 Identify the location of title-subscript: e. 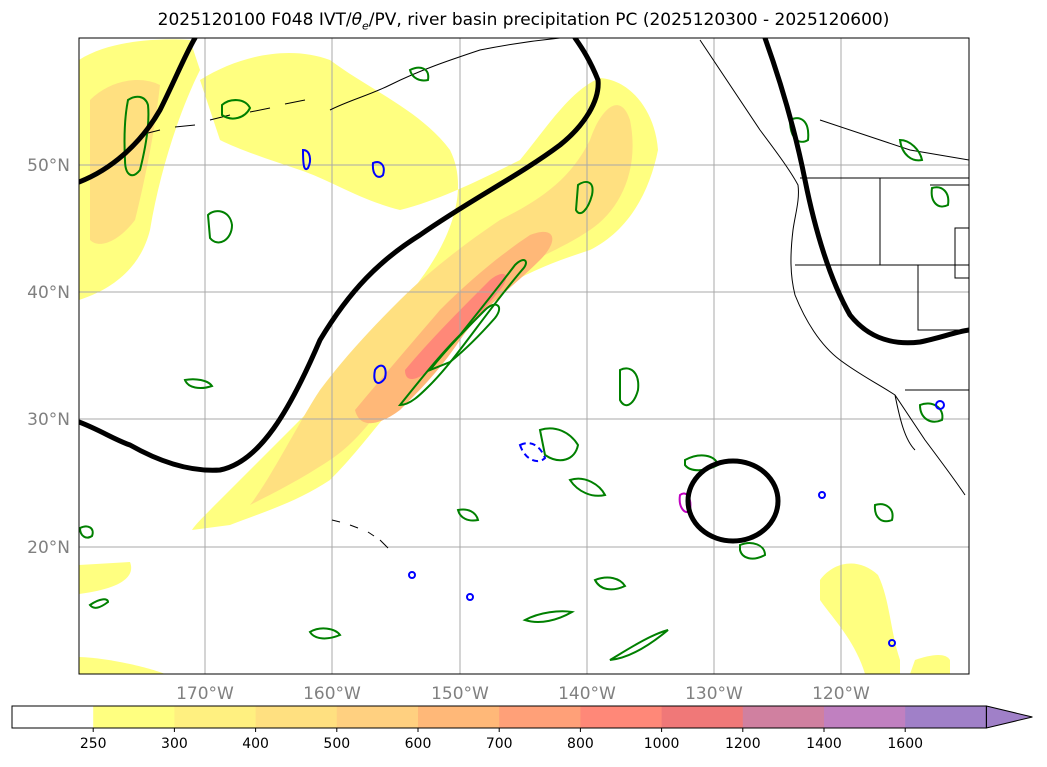
(365, 26).